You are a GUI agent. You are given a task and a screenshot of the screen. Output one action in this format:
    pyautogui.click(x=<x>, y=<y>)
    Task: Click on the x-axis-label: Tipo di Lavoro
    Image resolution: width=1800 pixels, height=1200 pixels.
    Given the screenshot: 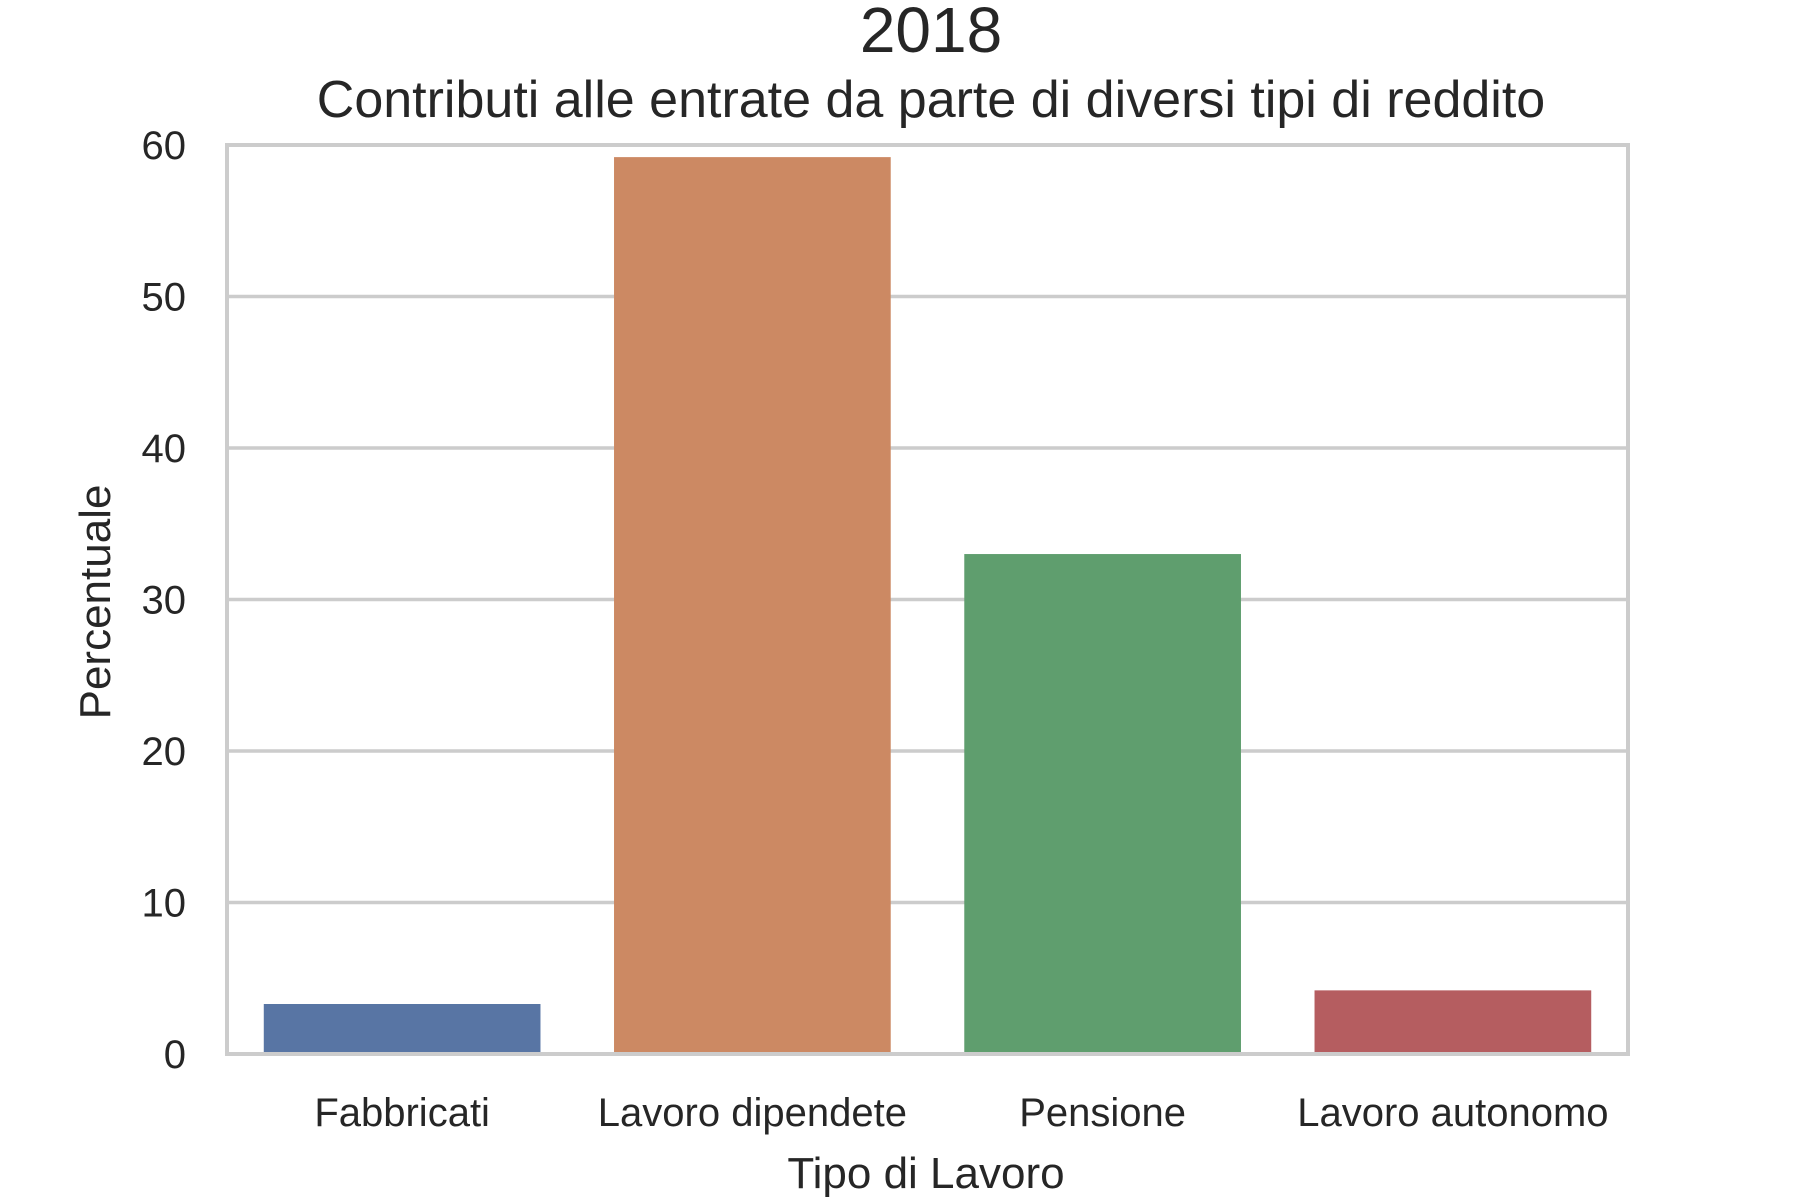 What is the action you would take?
    pyautogui.click(x=925, y=1173)
    